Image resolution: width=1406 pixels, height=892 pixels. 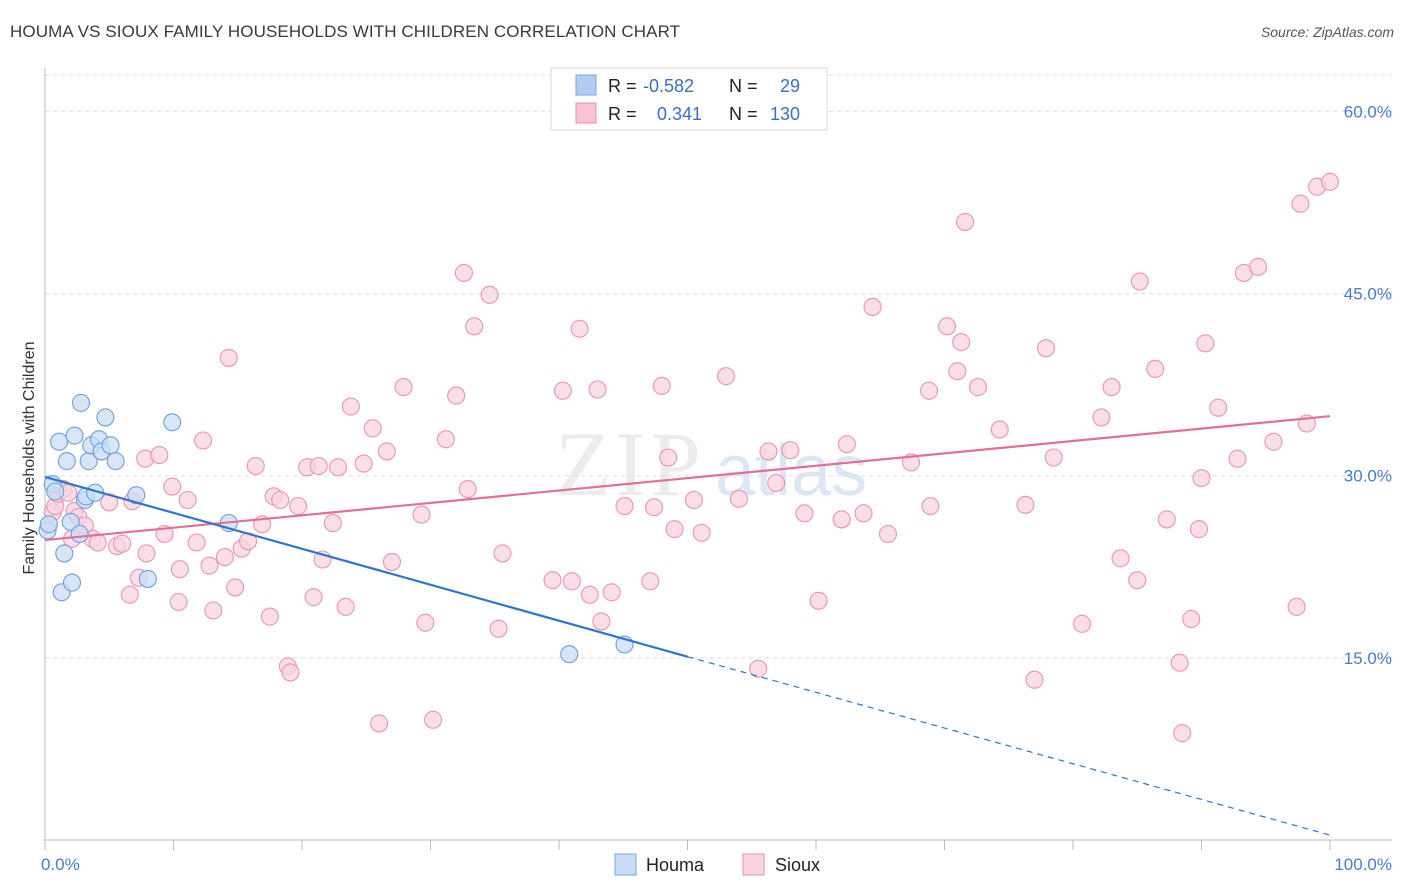 What do you see at coordinates (743, 114) in the screenshot?
I see `legend-n-label-sioux: N =` at bounding box center [743, 114].